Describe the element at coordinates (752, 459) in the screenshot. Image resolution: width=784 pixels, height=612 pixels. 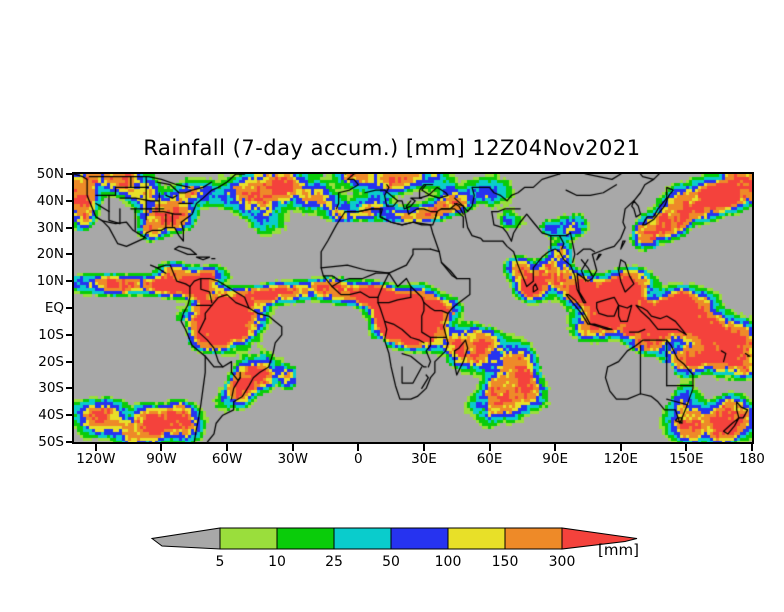
I see `x-tick-label: 180` at that location.